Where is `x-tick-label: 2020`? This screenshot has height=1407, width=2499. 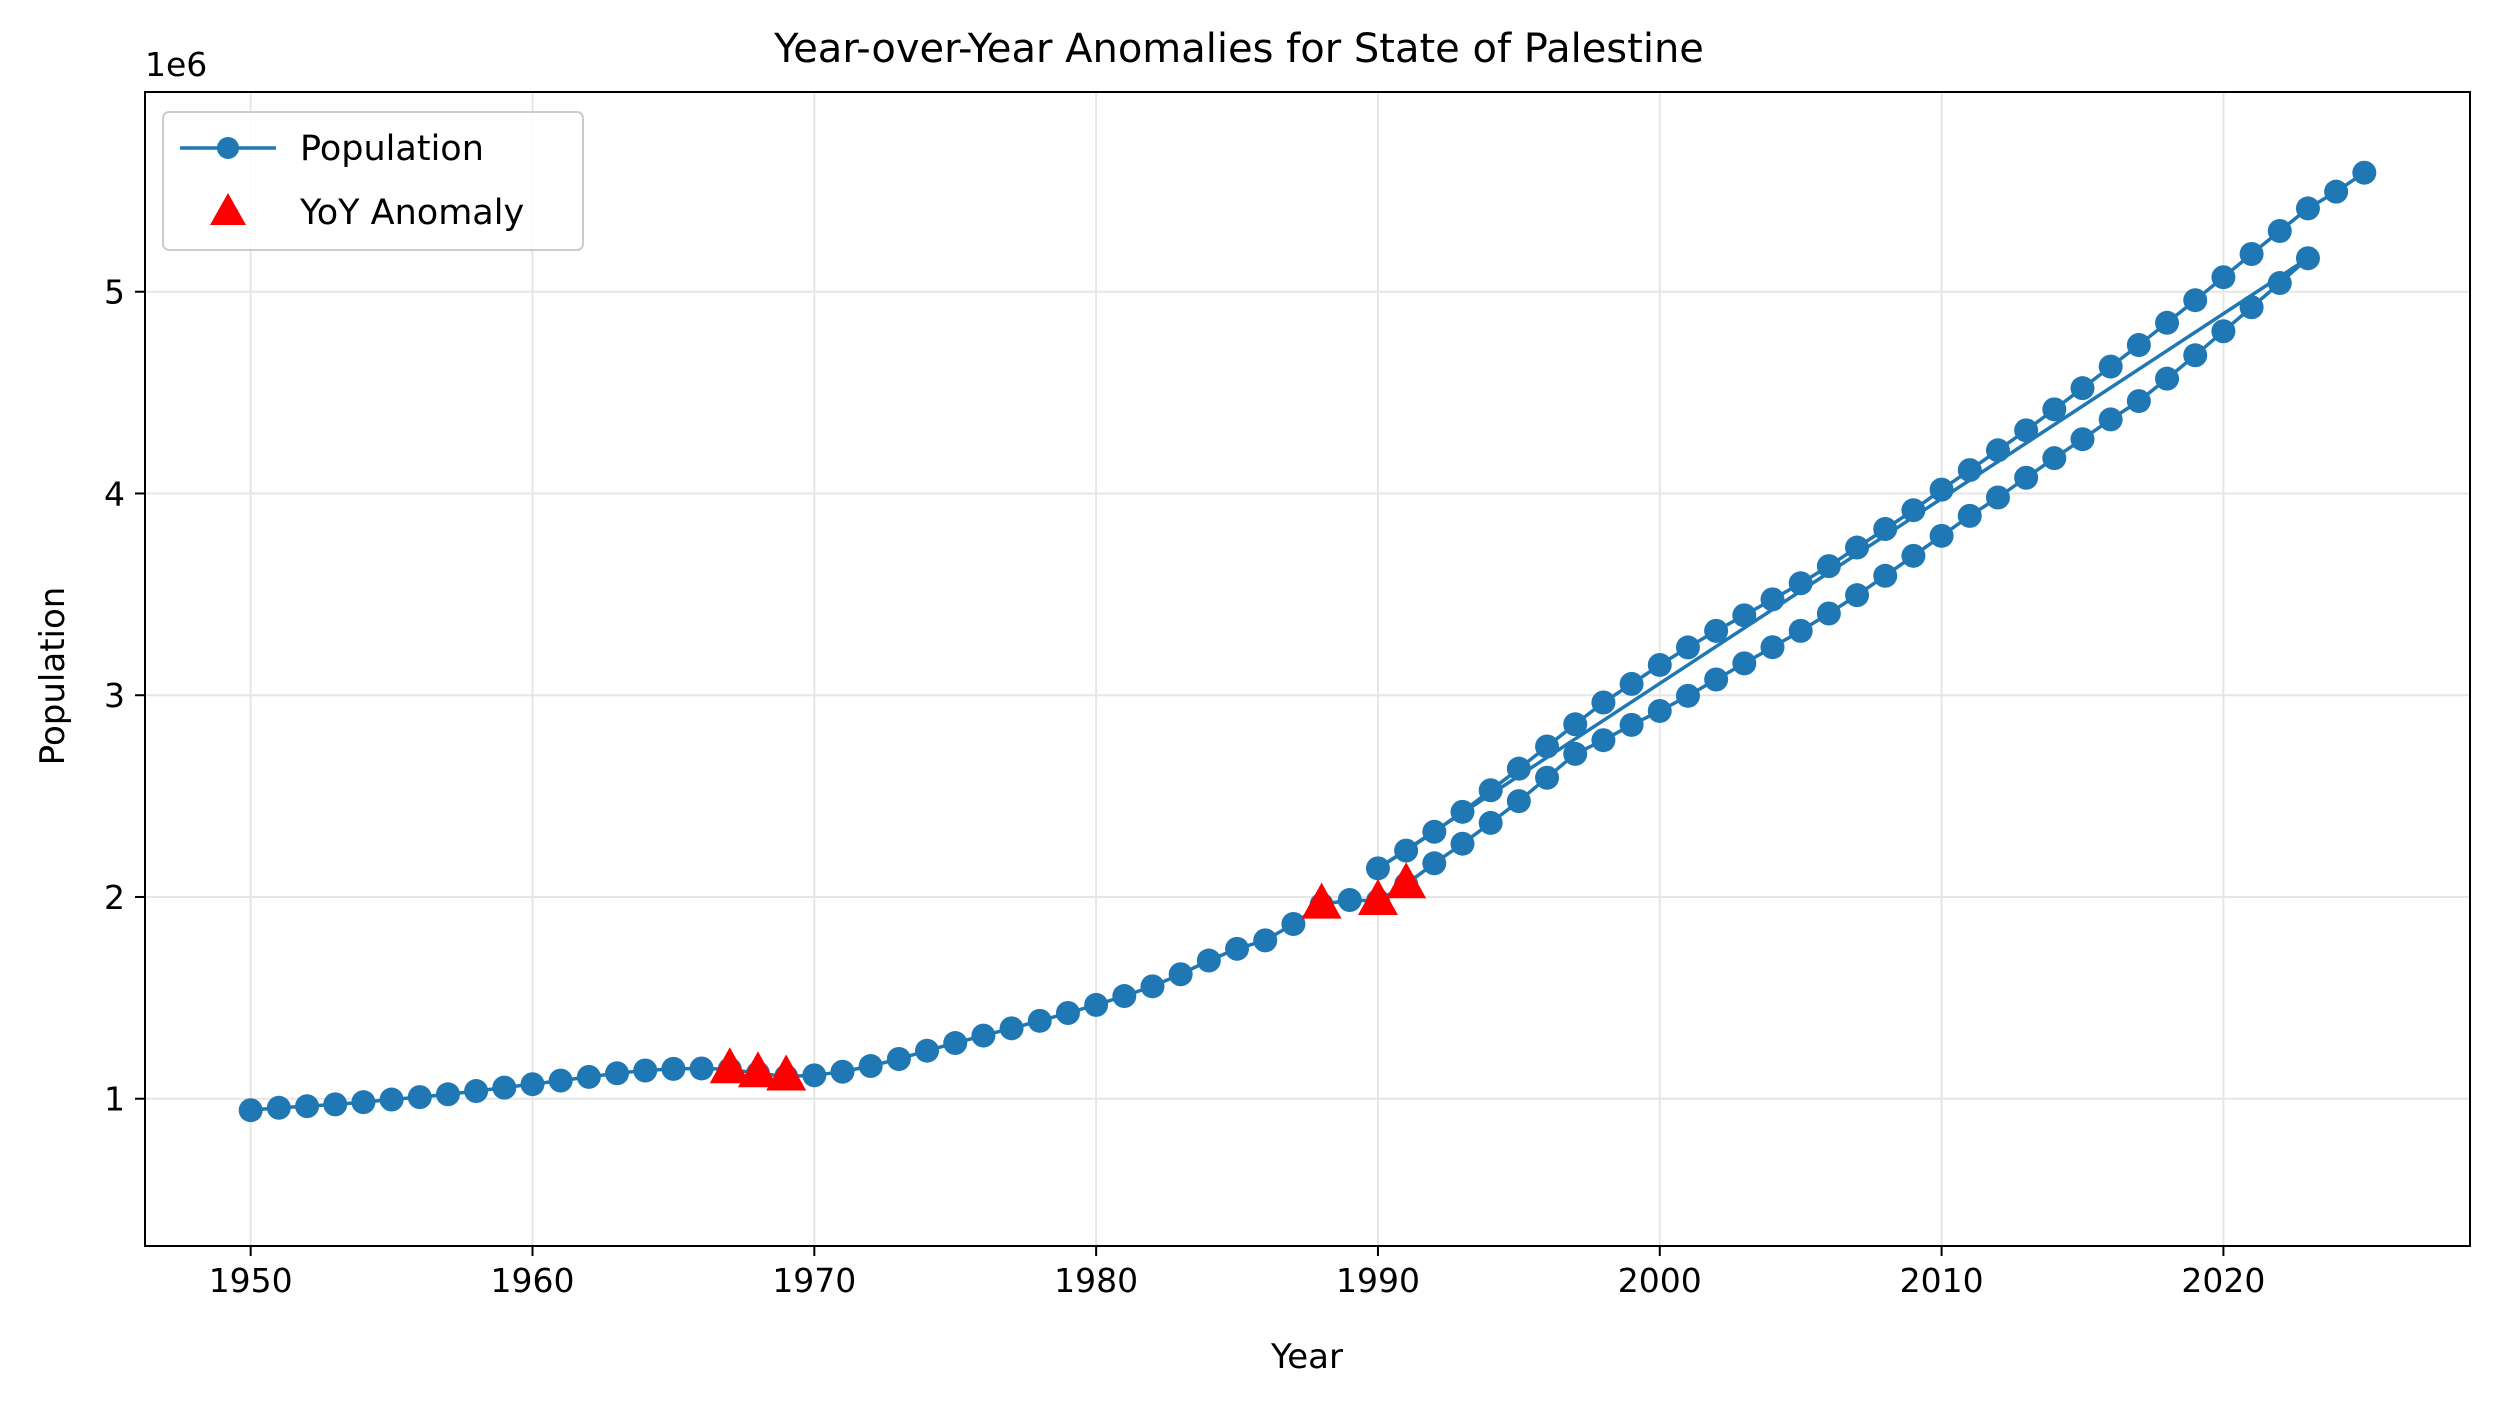
x-tick-label: 2020 is located at coordinates (2223, 1280).